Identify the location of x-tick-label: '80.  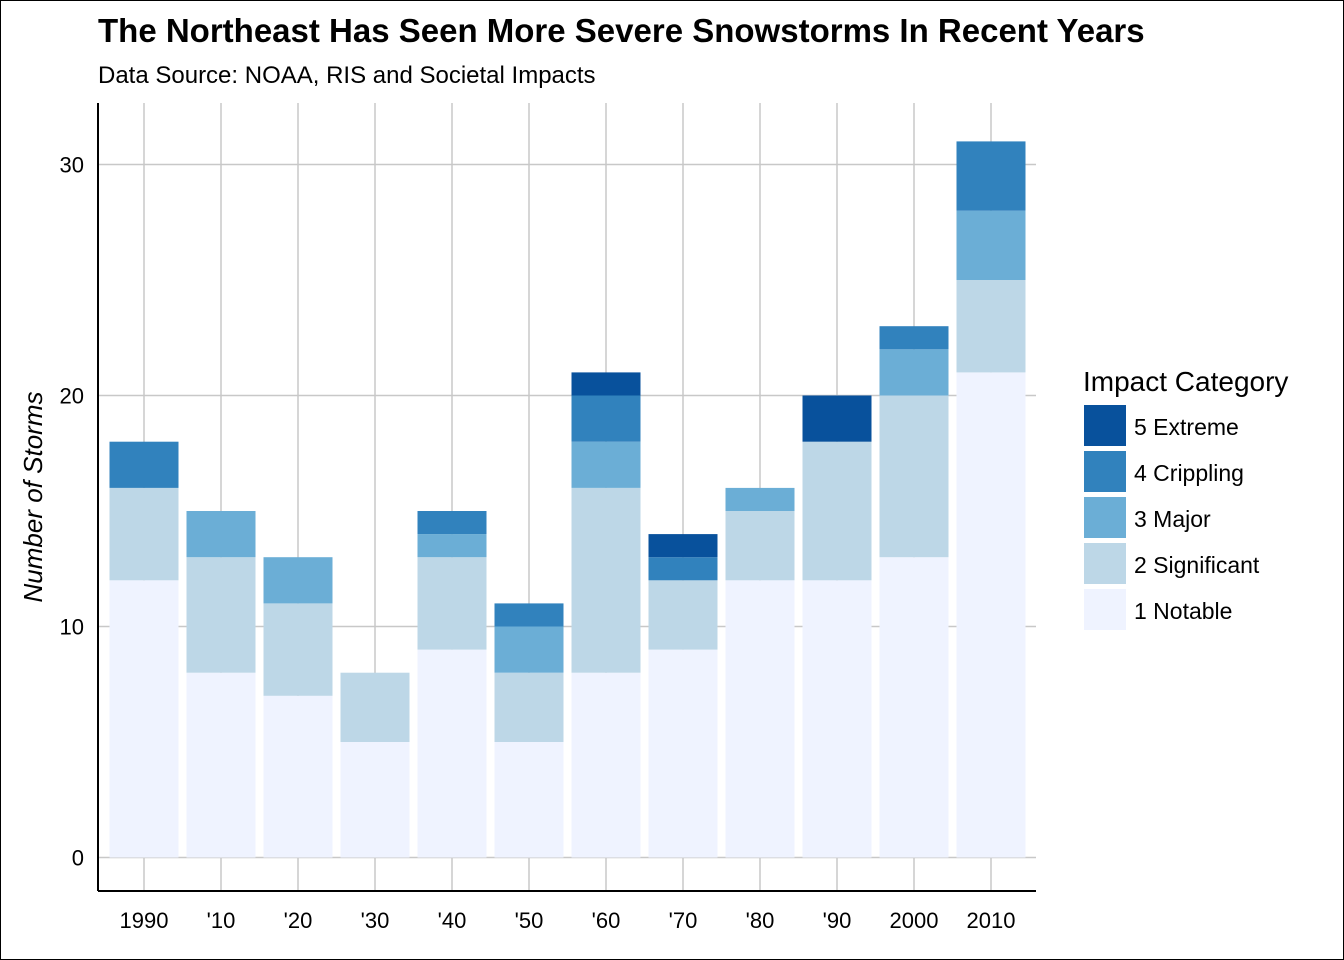
(760, 920).